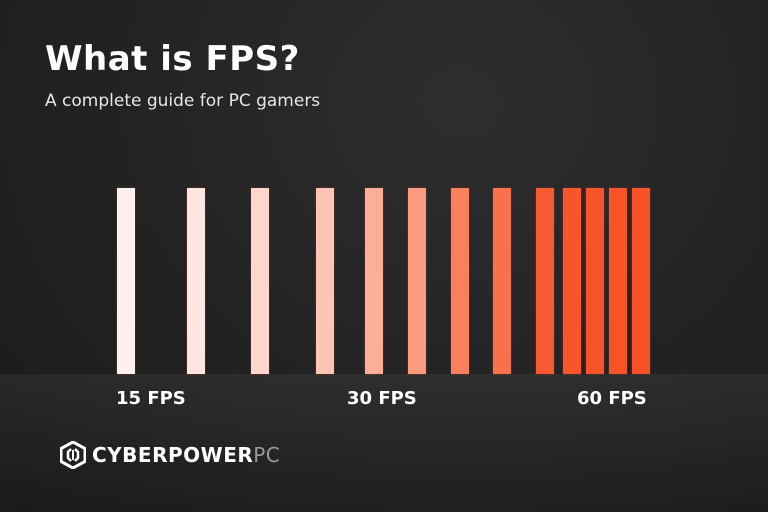 The width and height of the screenshot is (768, 512). I want to click on fps-label: 15 FPS, so click(151, 398).